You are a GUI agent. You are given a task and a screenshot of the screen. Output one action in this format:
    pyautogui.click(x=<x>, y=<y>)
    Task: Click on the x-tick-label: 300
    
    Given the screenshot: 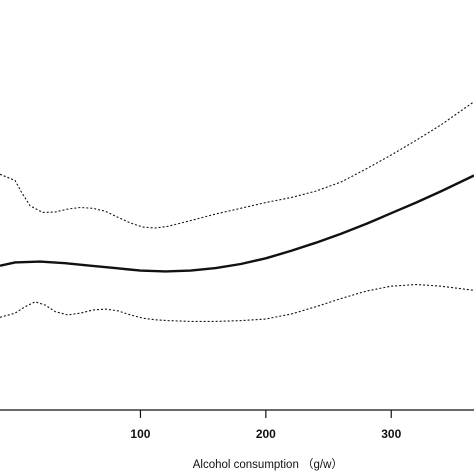 What is the action you would take?
    pyautogui.click(x=391, y=434)
    